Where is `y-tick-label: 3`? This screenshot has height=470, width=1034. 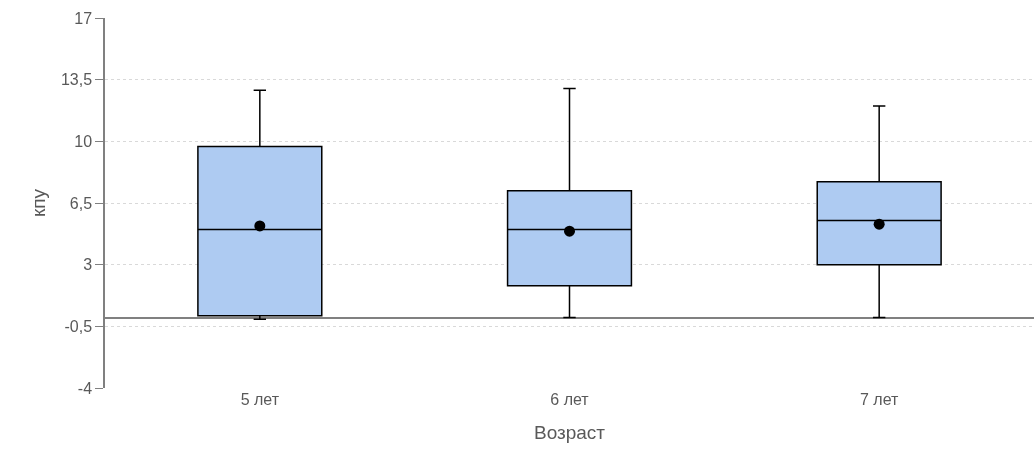 y-tick-label: 3 is located at coordinates (88, 265).